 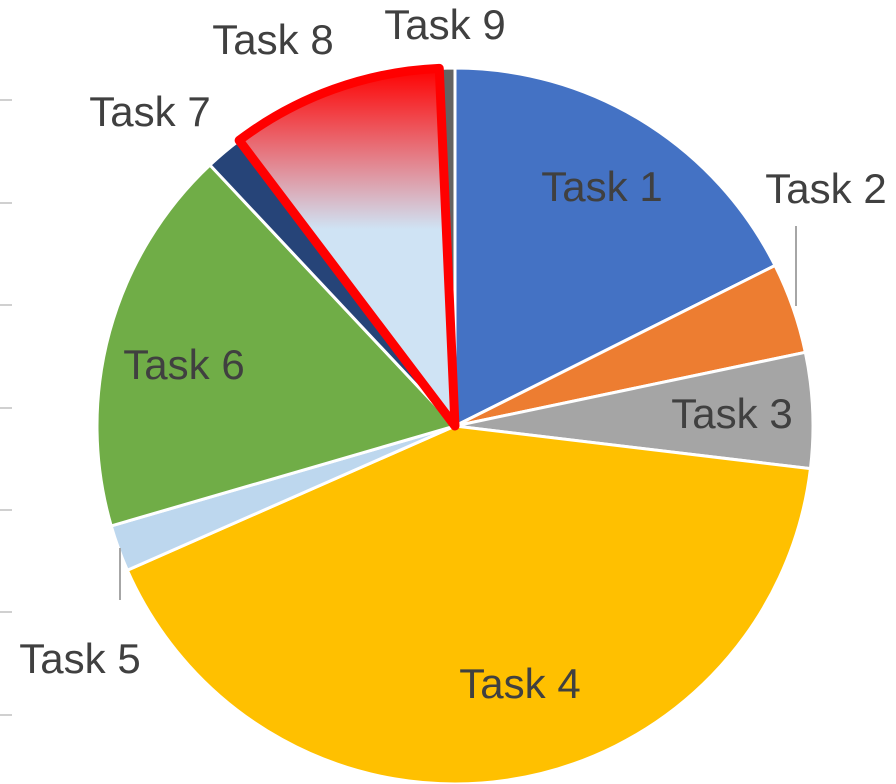 I want to click on slice-label: Task 7, so click(x=149, y=111).